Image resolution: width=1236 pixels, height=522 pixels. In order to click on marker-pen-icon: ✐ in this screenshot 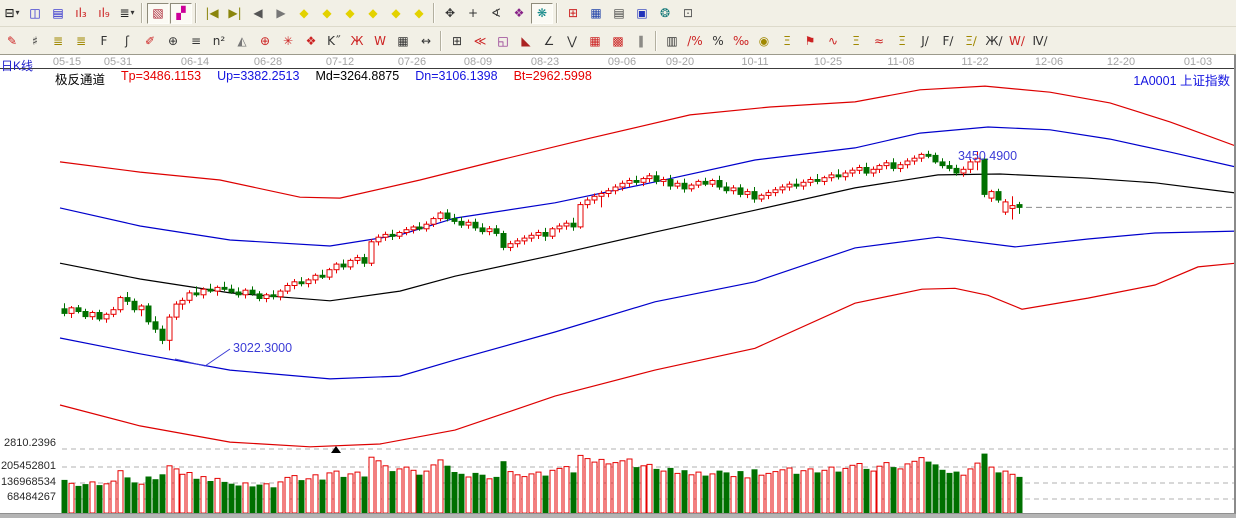, I will do `click(150, 40)`.